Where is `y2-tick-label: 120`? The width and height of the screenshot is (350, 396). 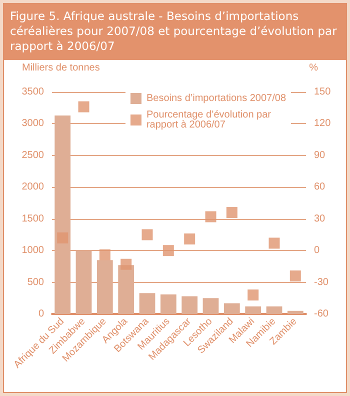
y2-tick-label: 120 is located at coordinates (323, 124).